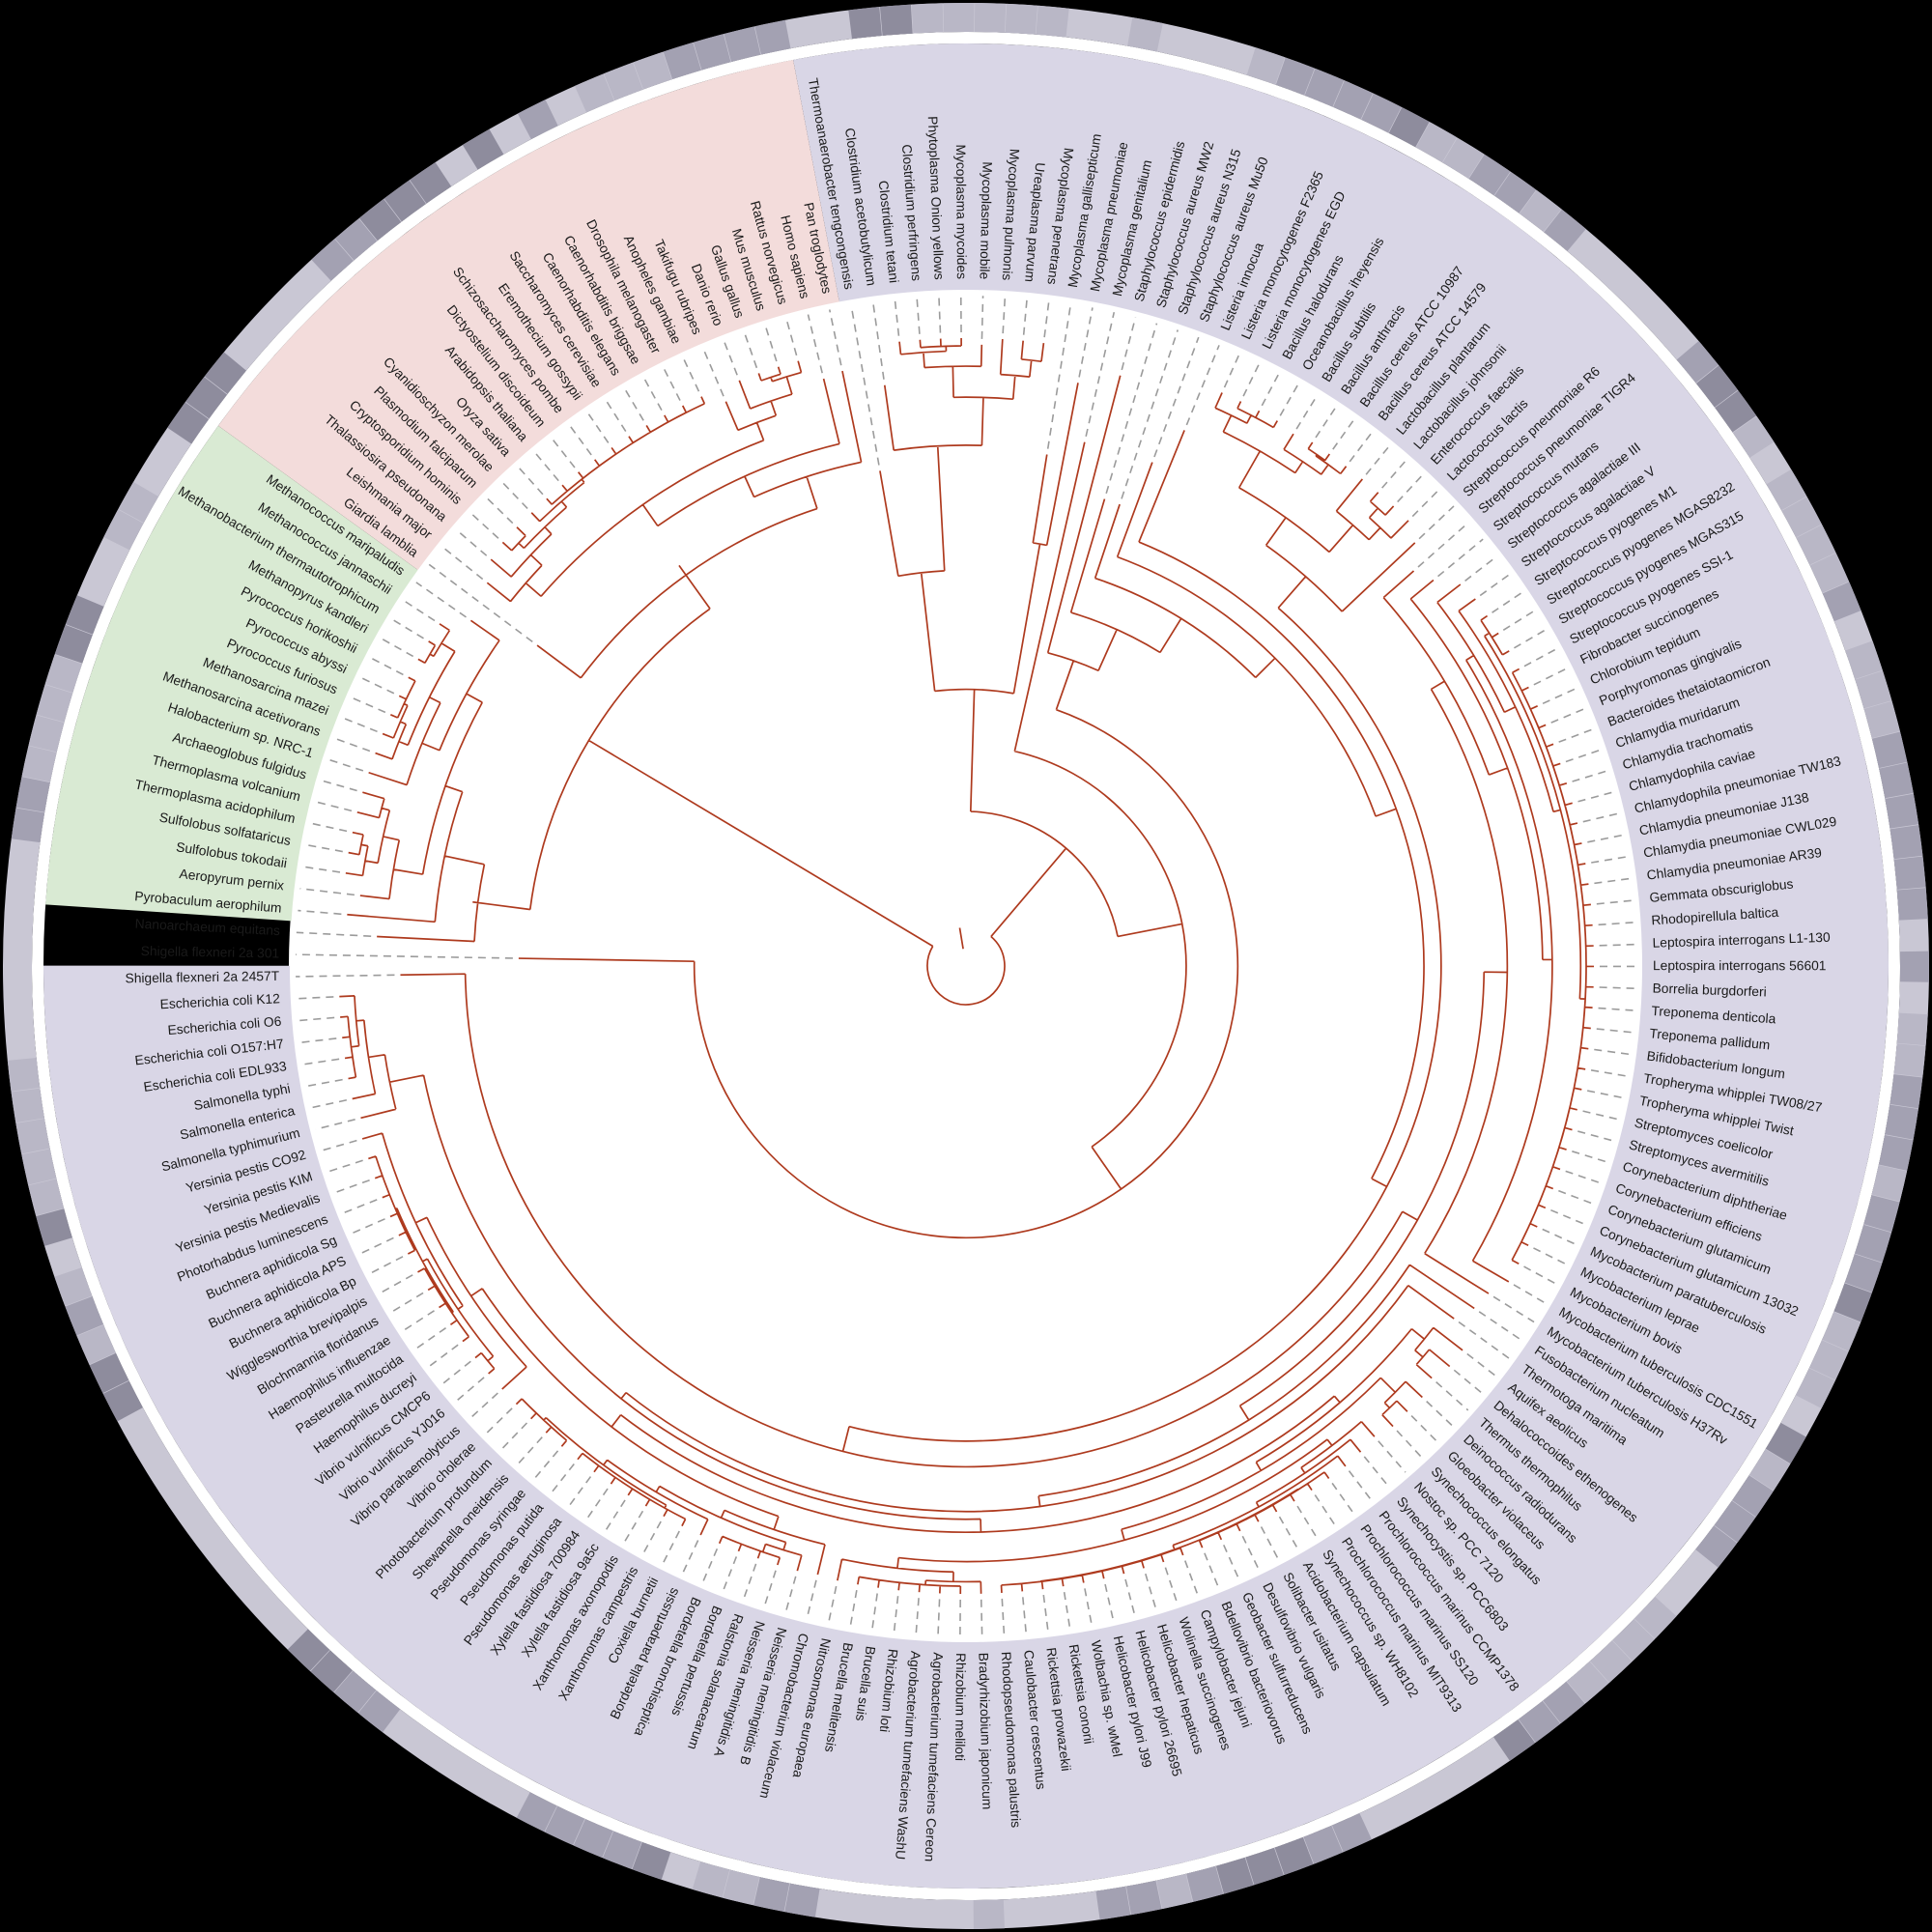  What do you see at coordinates (1709, 989) in the screenshot?
I see `leaf-label: Borrelia burgdorferi` at bounding box center [1709, 989].